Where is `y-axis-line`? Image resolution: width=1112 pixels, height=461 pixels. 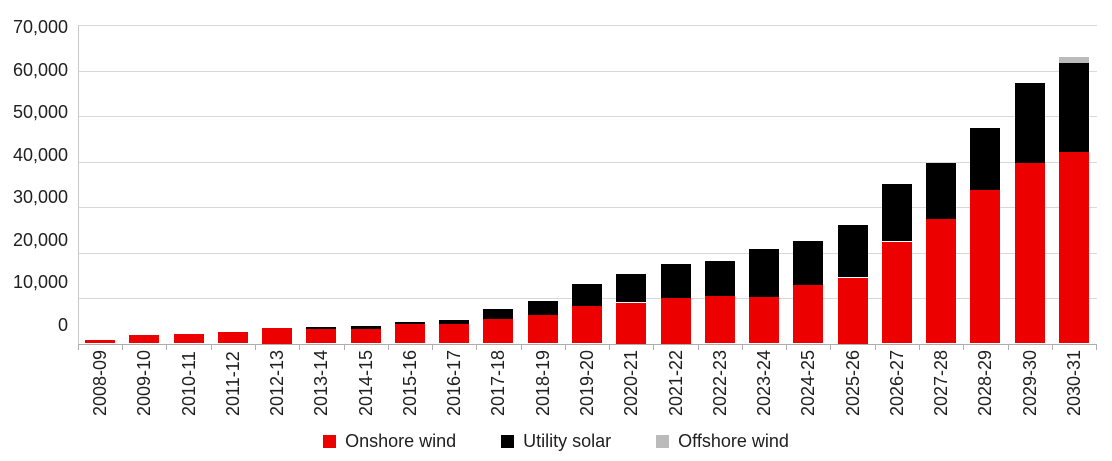 y-axis-line is located at coordinates (78, 184).